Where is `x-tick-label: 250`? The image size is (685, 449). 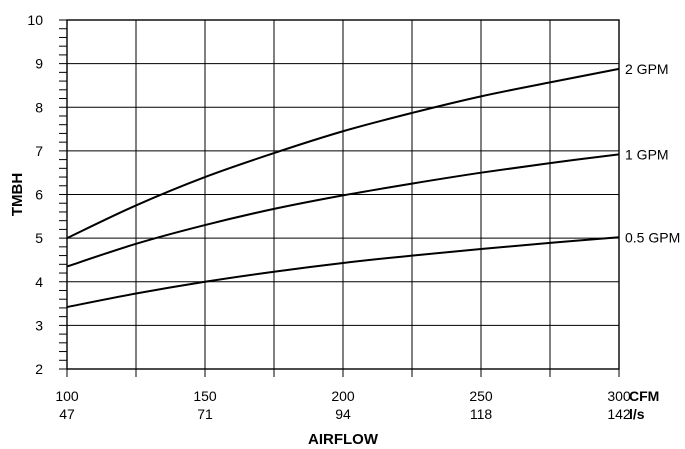 x-tick-label: 250 is located at coordinates (481, 396).